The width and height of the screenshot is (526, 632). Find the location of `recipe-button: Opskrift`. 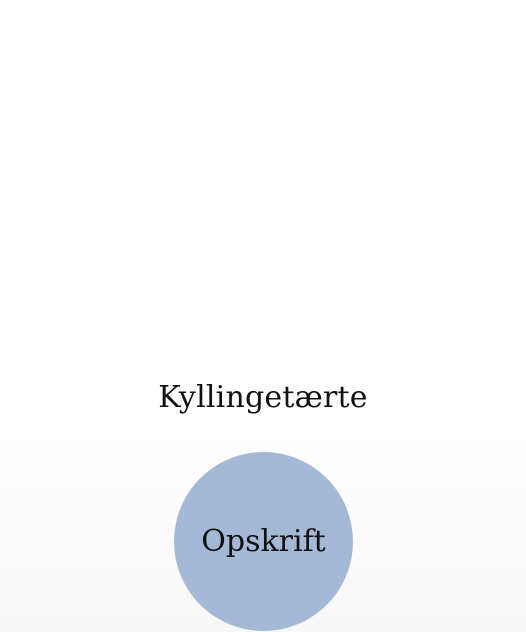

recipe-button: Opskrift is located at coordinates (263, 541).